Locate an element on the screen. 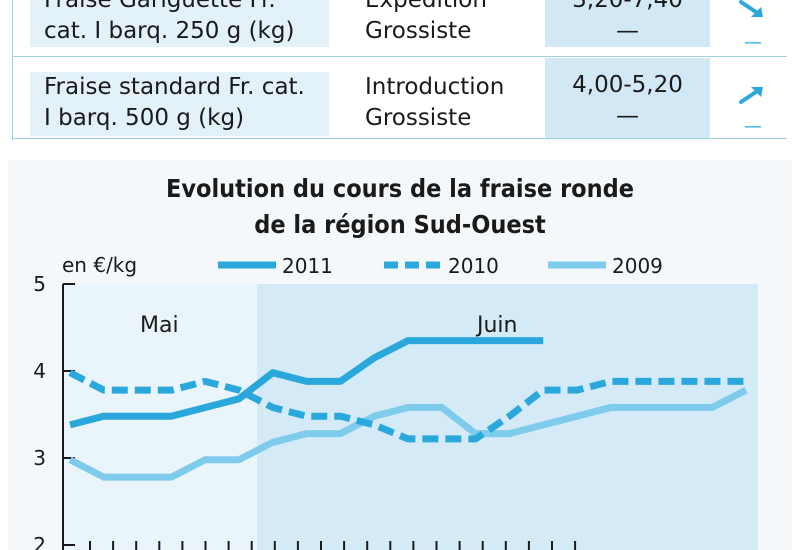 This screenshot has height=550, width=800. series-line-2009 is located at coordinates (408, 433).